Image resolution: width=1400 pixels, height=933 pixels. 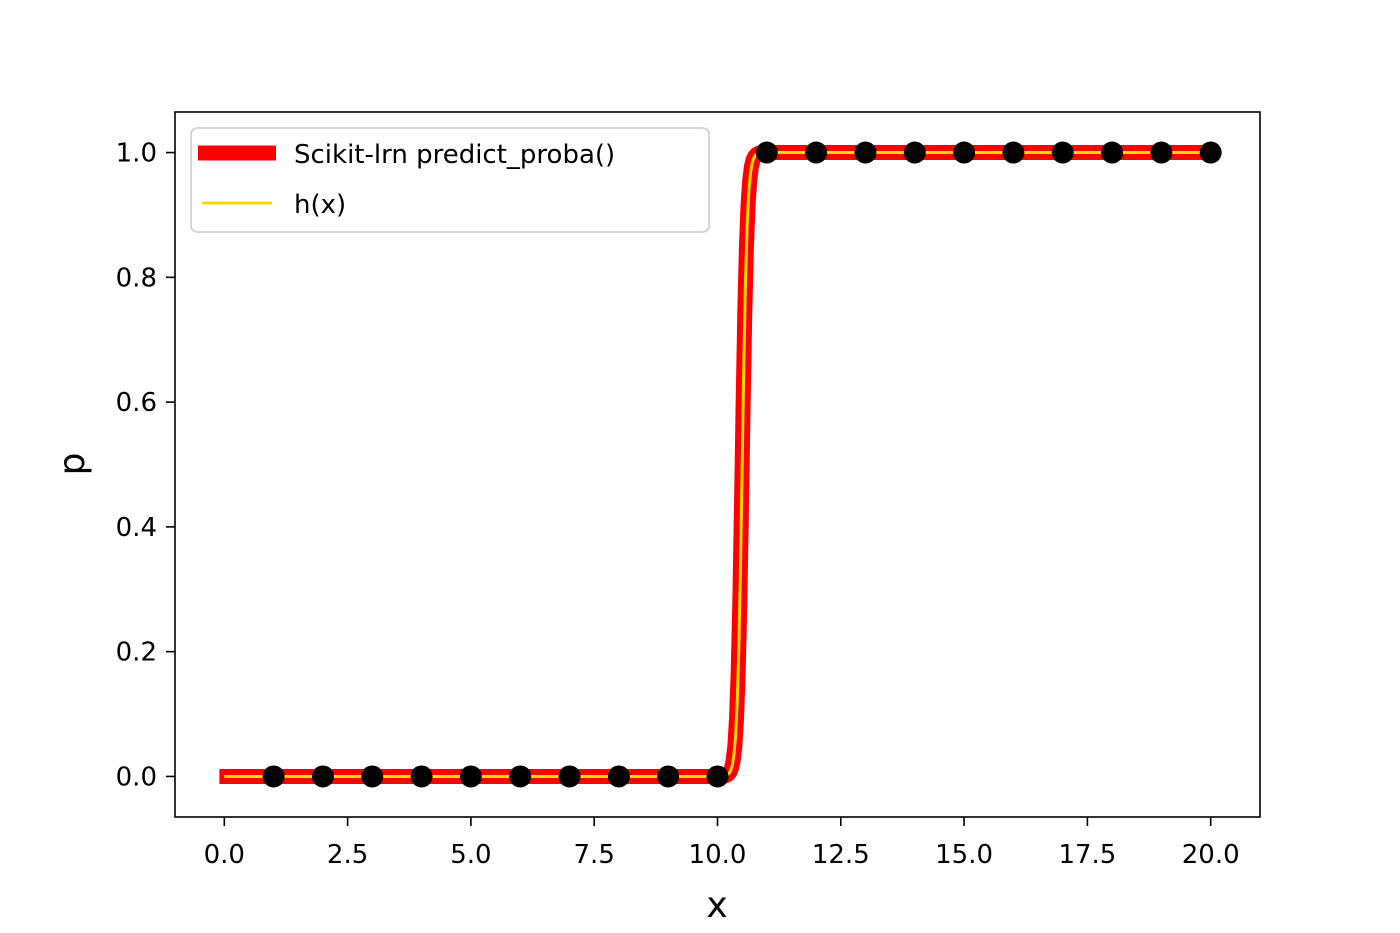 What do you see at coordinates (716, 905) in the screenshot?
I see `x-axis-label: x` at bounding box center [716, 905].